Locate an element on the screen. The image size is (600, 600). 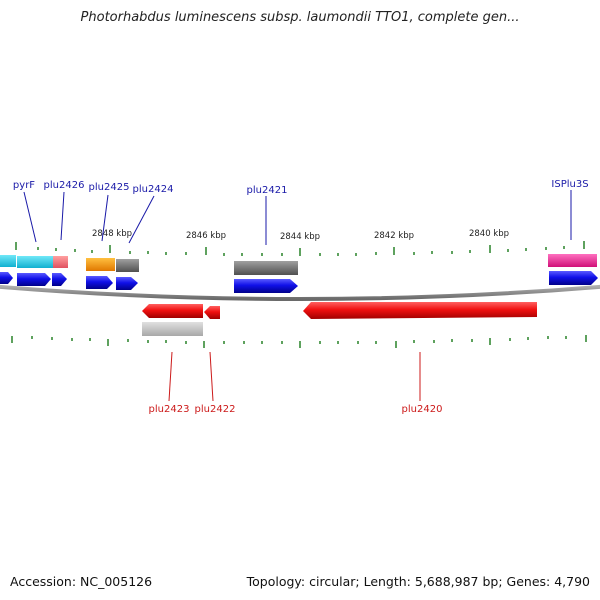
gene-label-top: plu2426 is located at coordinates (64, 185).